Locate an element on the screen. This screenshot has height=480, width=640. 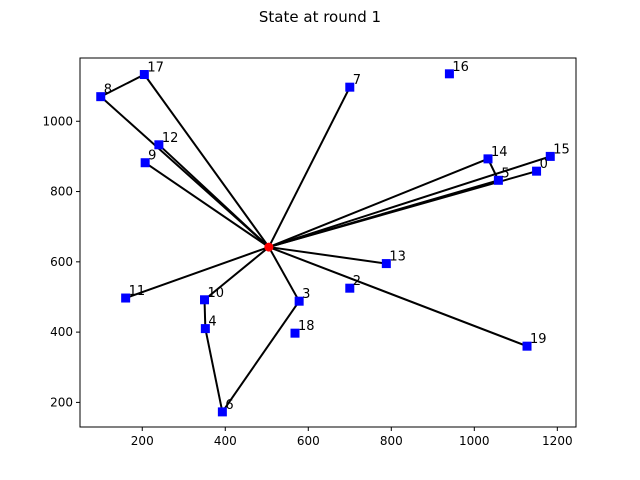
x-axis-ticks: 200 400 600 800 1000 1200 is located at coordinates (352, 437).